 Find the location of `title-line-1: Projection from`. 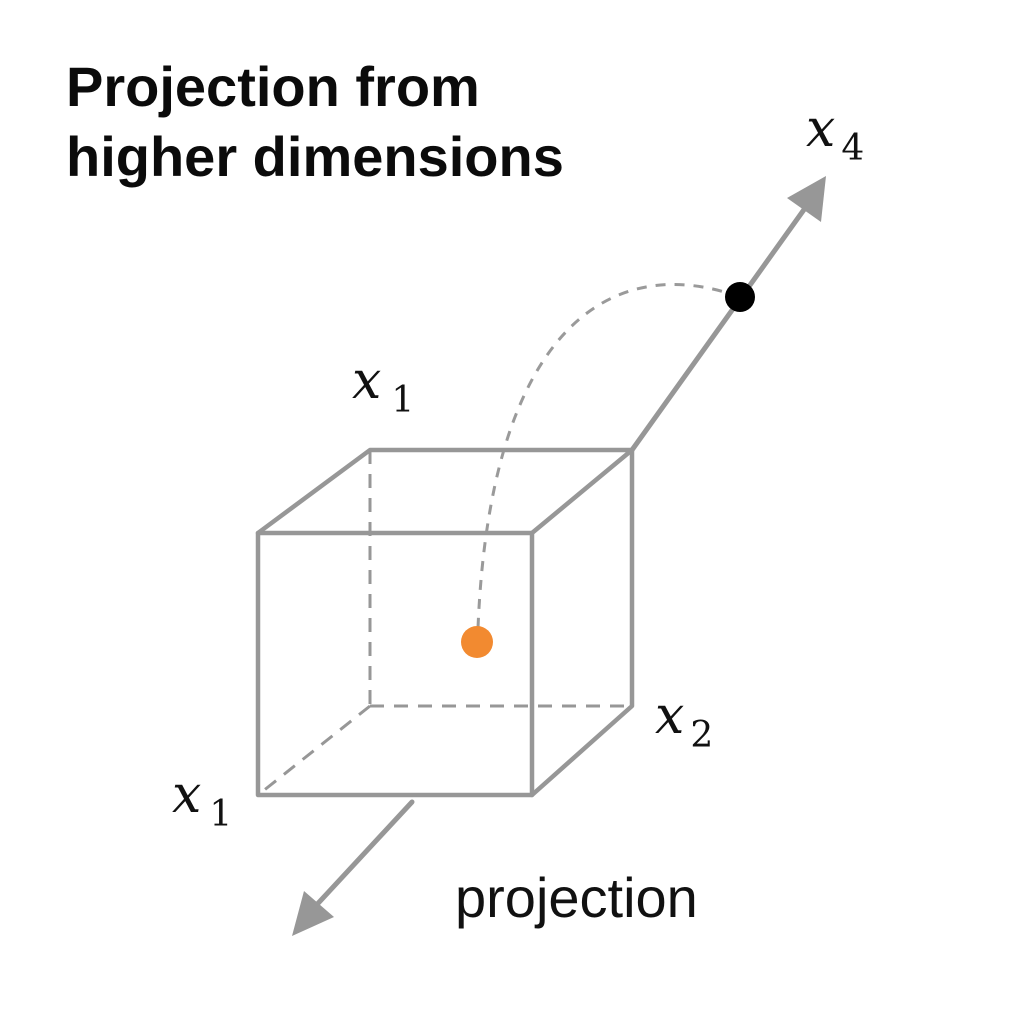

title-line-1: Projection from is located at coordinates (273, 86).